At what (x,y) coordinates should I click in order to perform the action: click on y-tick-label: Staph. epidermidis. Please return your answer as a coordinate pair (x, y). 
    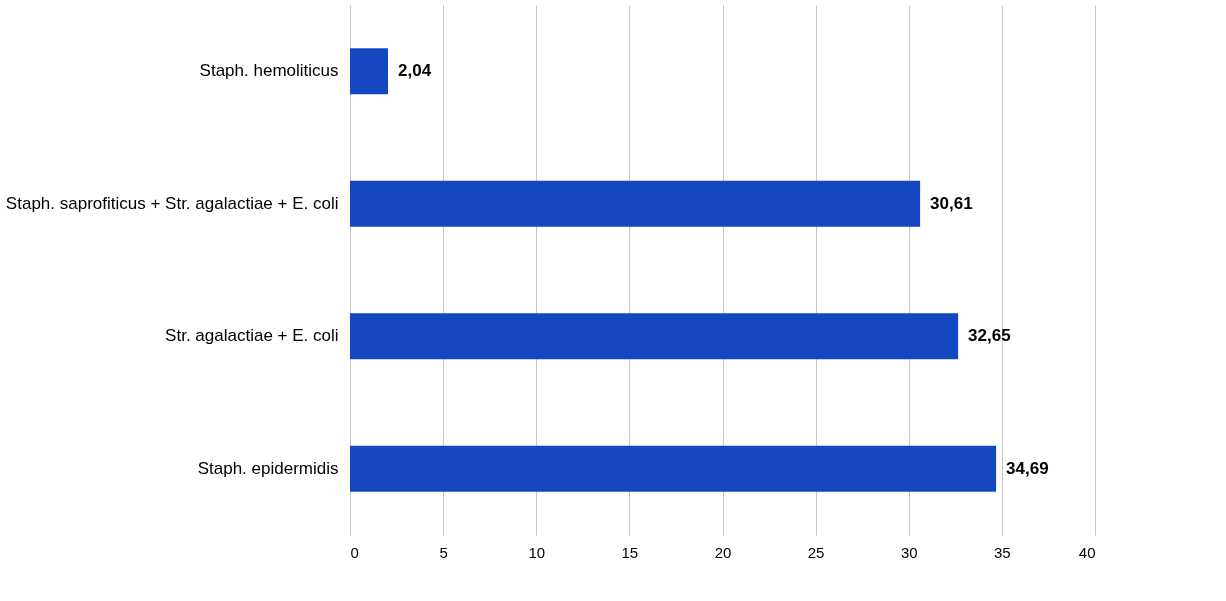
    Looking at the image, I should click on (268, 468).